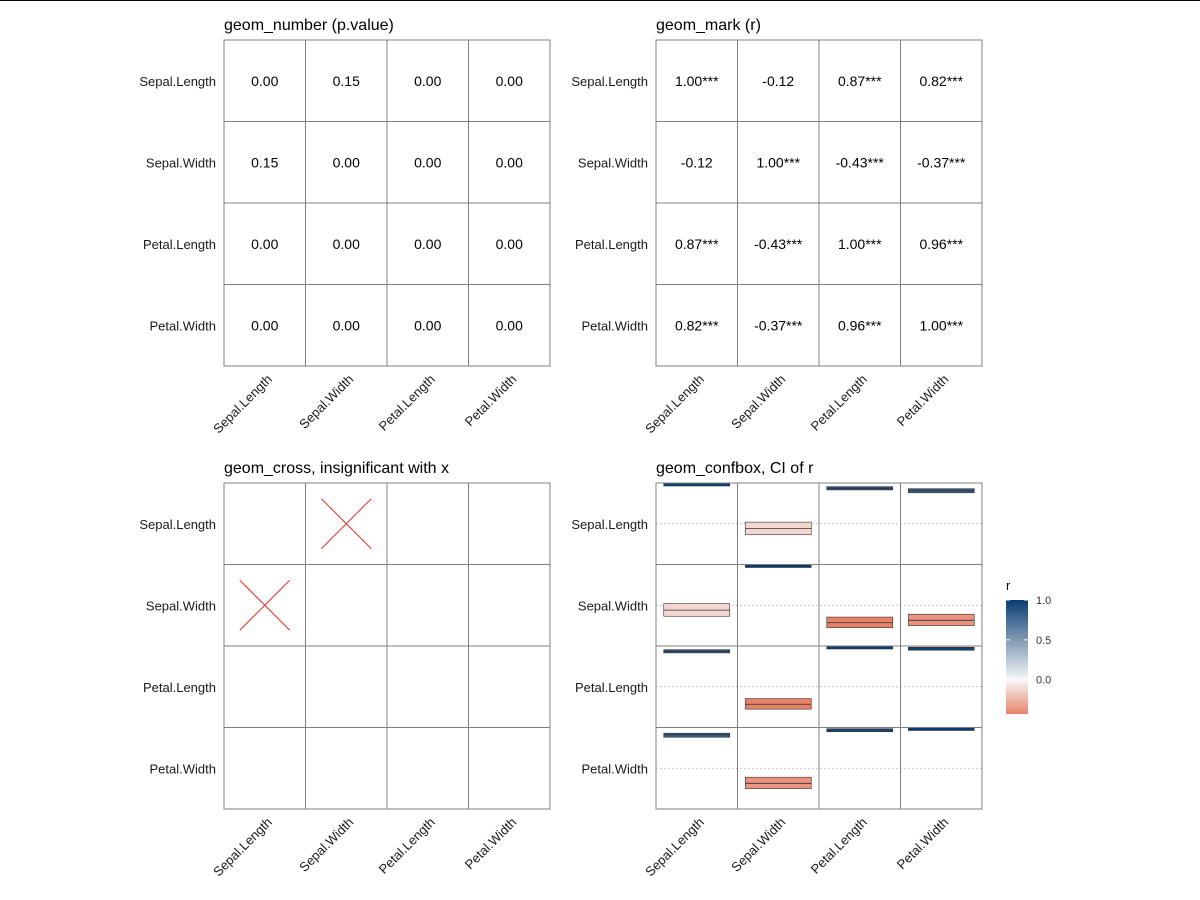 The image size is (1200, 900). What do you see at coordinates (860, 730) in the screenshot?
I see `confbox-petal-width-petal-length` at bounding box center [860, 730].